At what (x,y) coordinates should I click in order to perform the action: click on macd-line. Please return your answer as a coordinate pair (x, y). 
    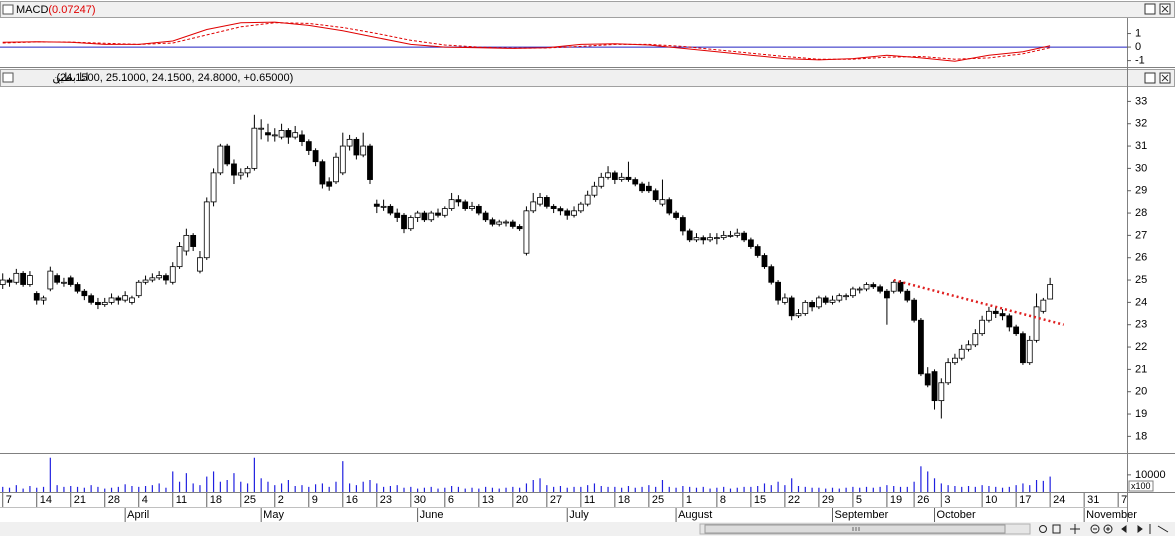
    Looking at the image, I should click on (526, 41).